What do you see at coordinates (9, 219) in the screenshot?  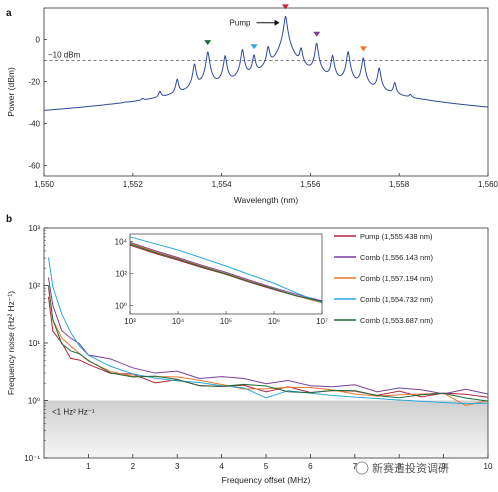 I see `panel-b-label: b` at bounding box center [9, 219].